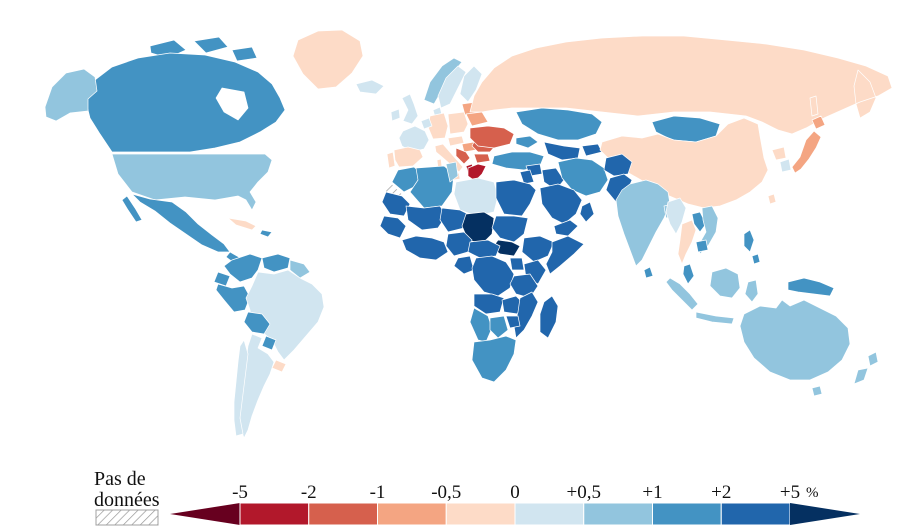 Image resolution: width=915 pixels, height=531 pixels. Describe the element at coordinates (410, 109) in the screenshot. I see `region-united-kingdom` at that location.